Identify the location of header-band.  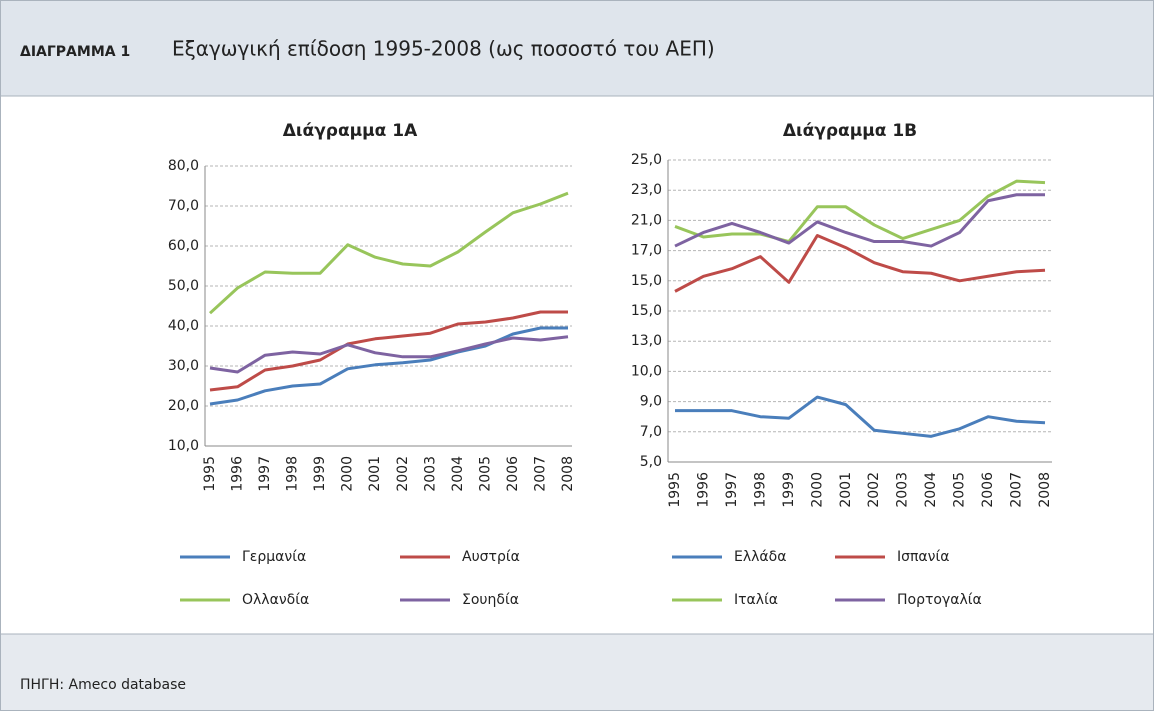
(577, 48).